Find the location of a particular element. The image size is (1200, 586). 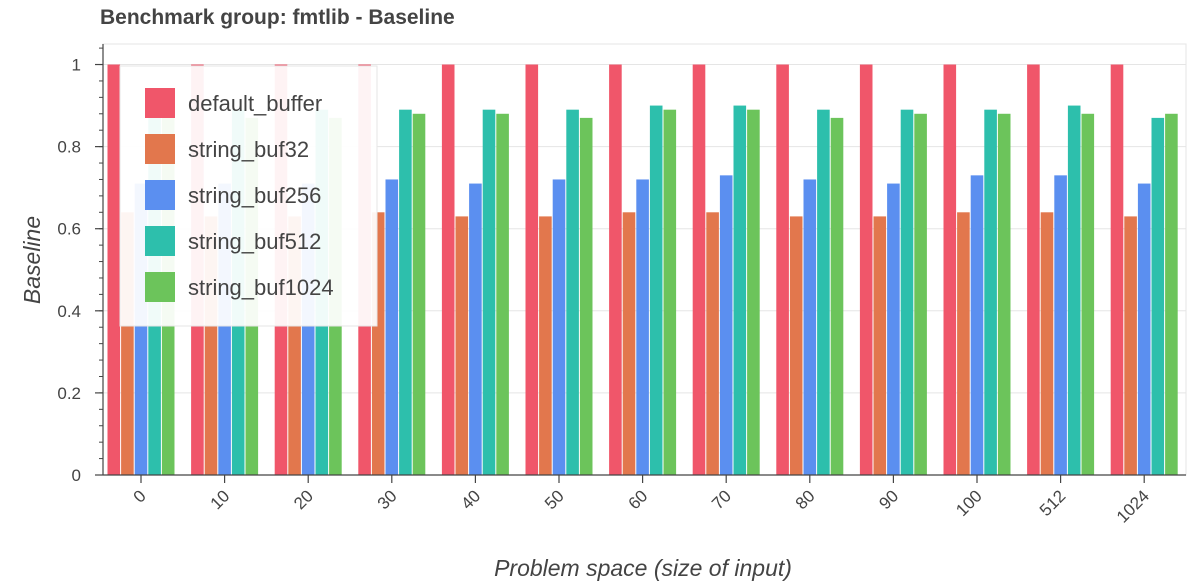

x-tick-label: 70 is located at coordinates (721, 499).